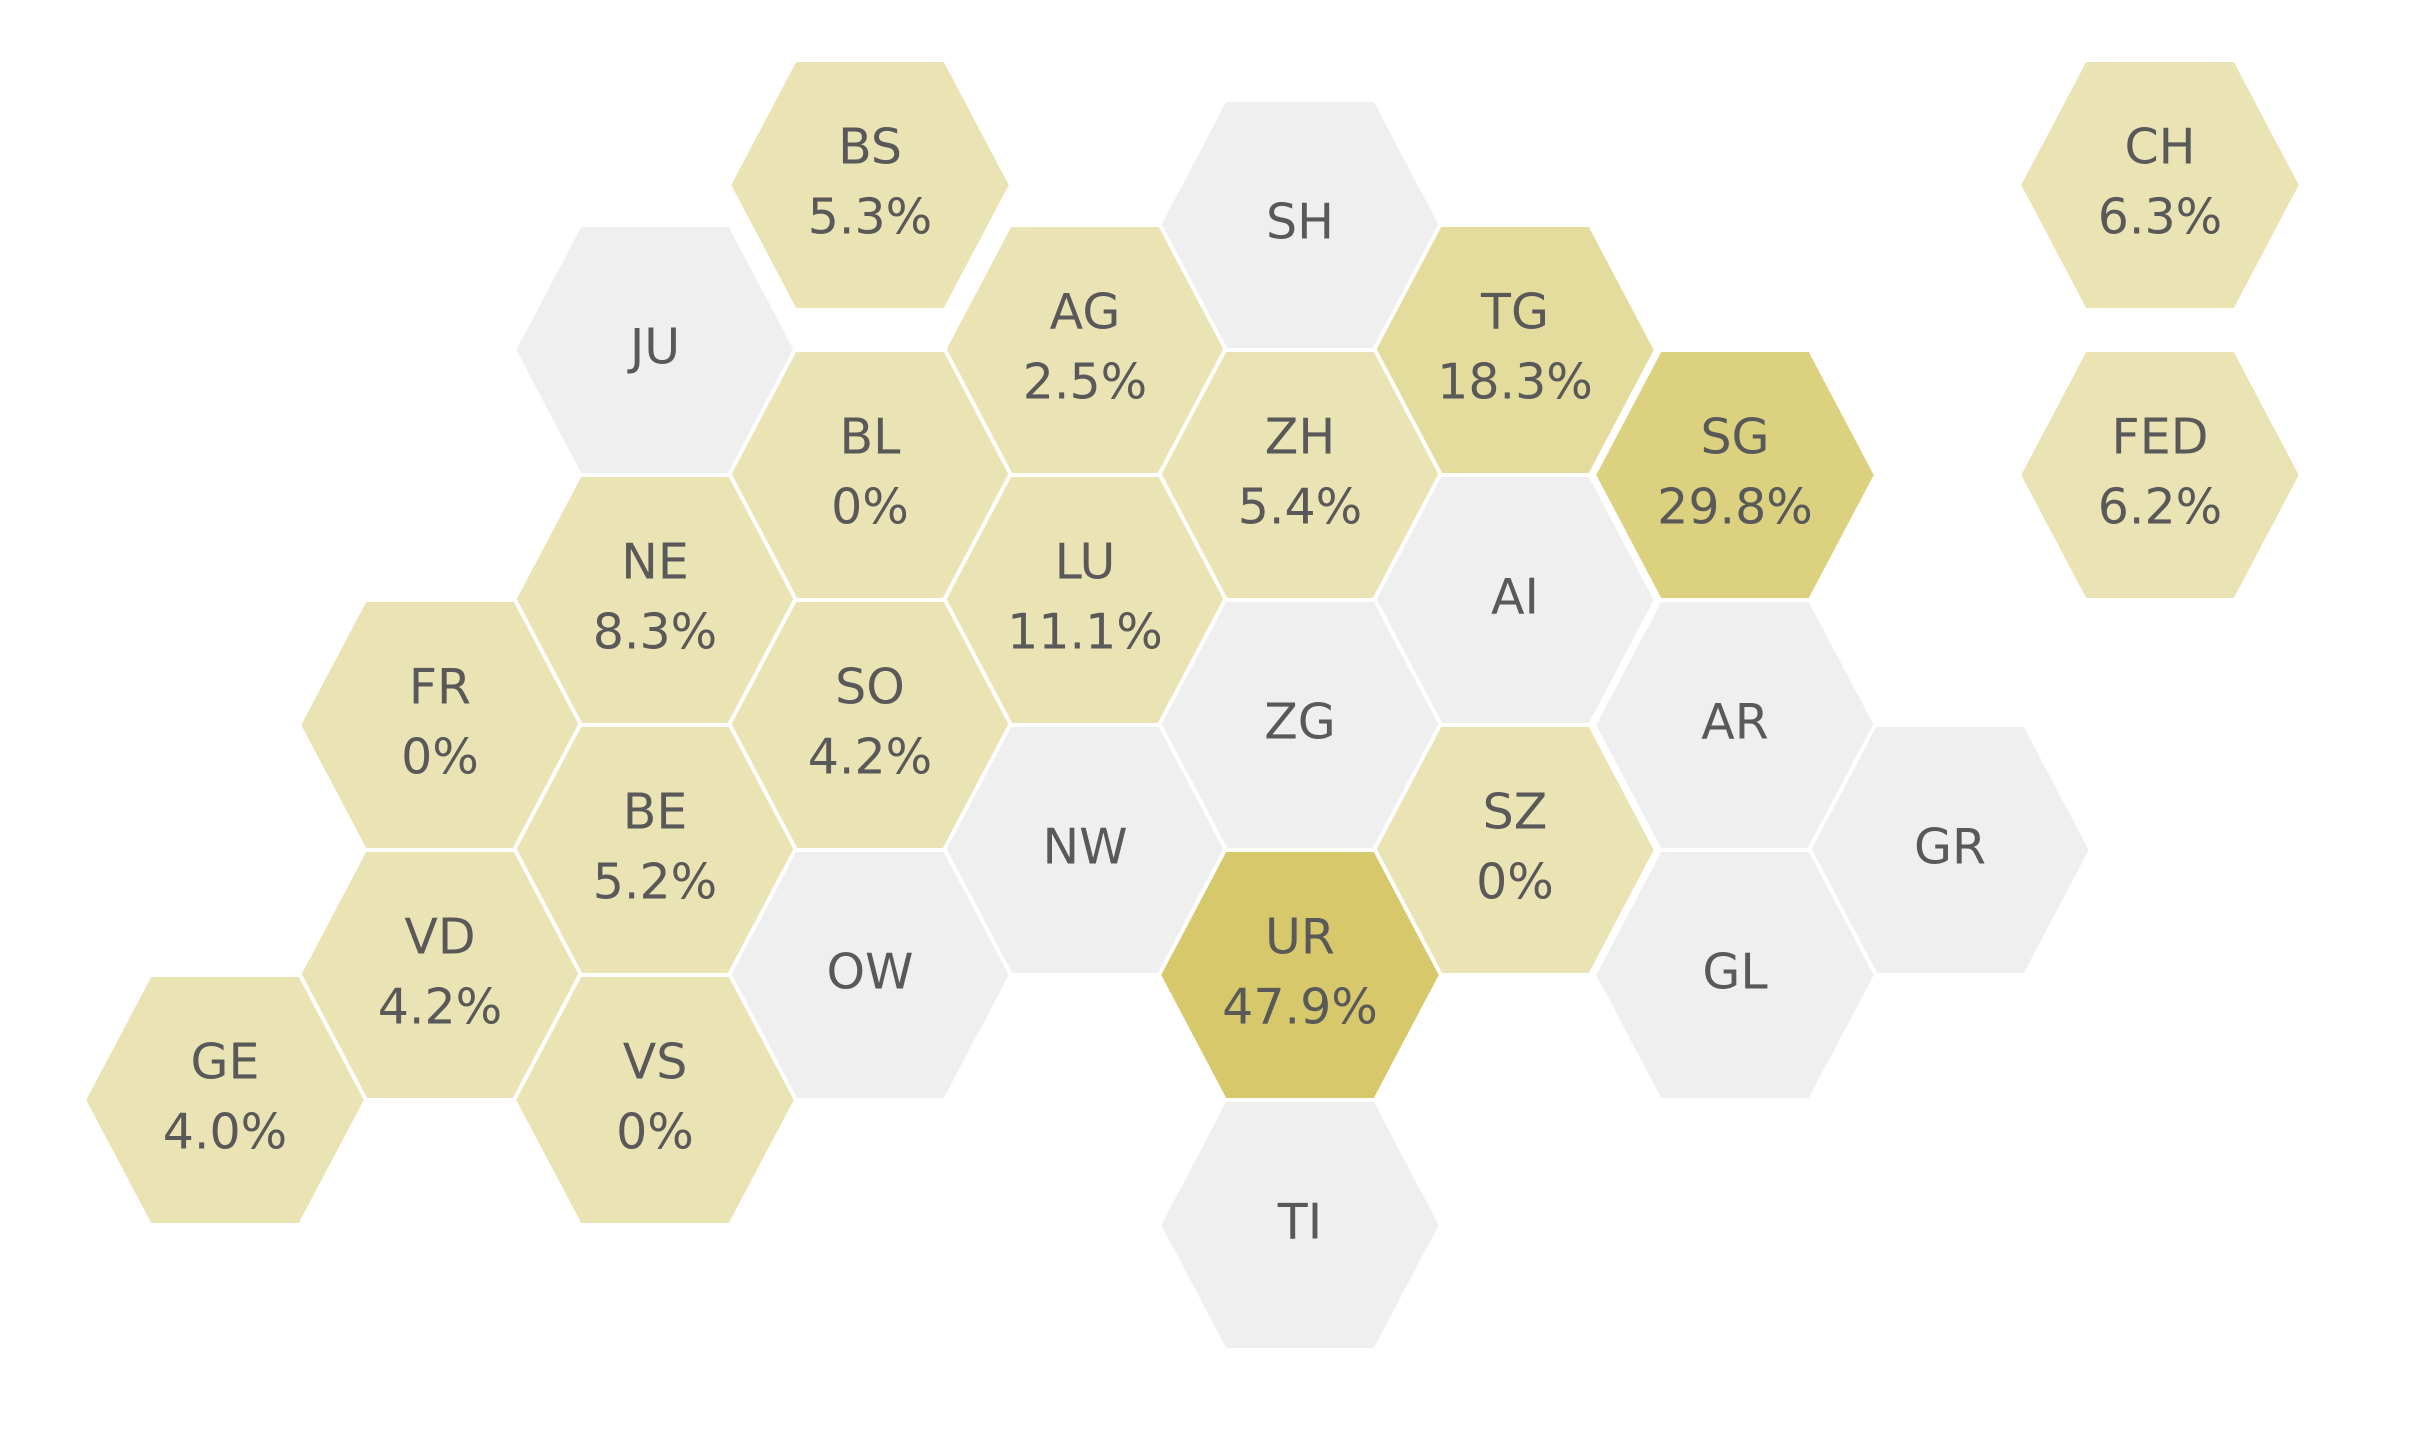 The width and height of the screenshot is (2412, 1453). Describe the element at coordinates (870, 147) in the screenshot. I see `canton-code-bs: BS` at that location.